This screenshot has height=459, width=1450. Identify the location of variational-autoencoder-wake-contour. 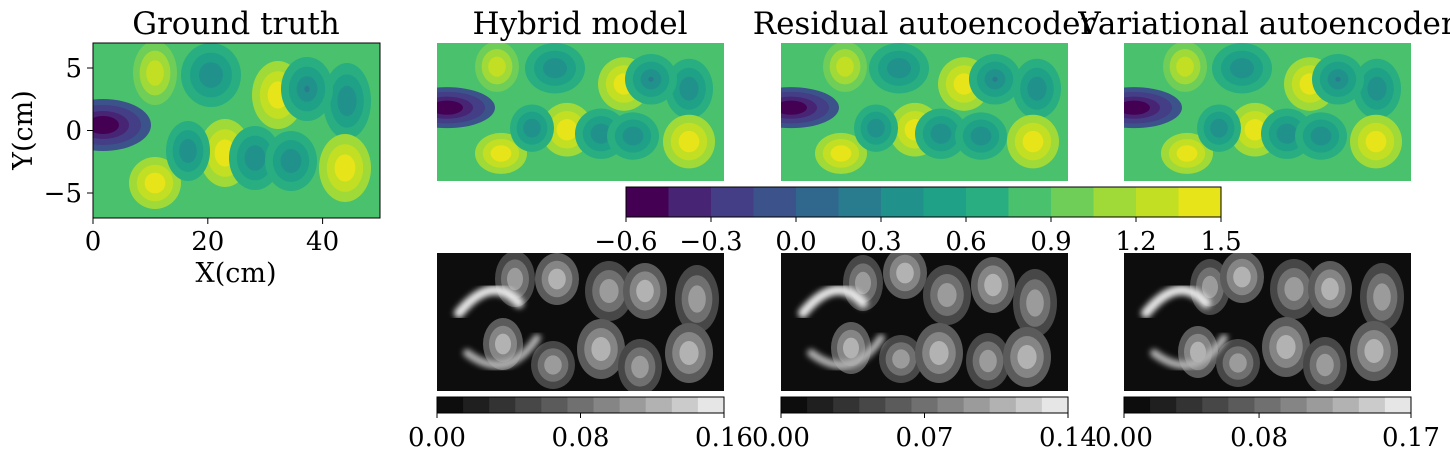
(1137, 107).